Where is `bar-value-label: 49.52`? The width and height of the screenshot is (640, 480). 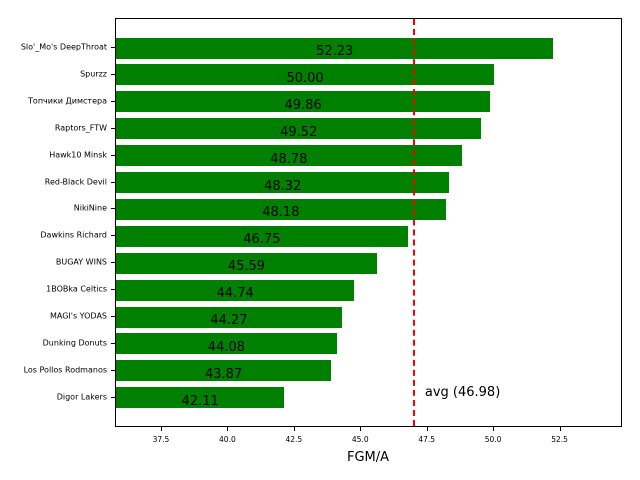 bar-value-label: 49.52 is located at coordinates (299, 132).